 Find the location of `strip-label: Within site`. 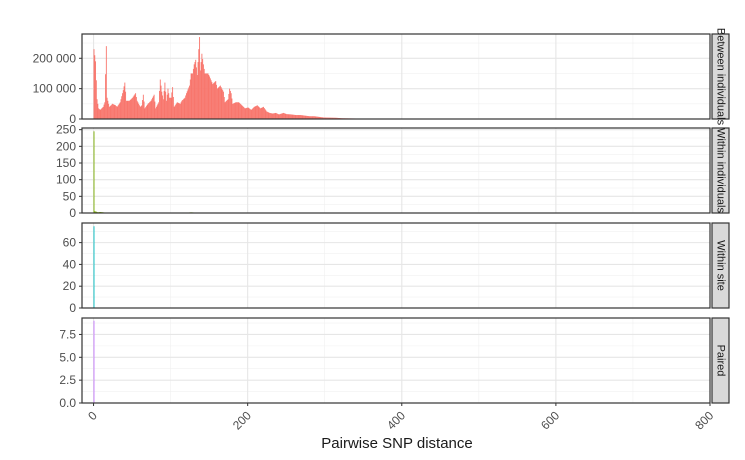

strip-label: Within site is located at coordinates (721, 265).